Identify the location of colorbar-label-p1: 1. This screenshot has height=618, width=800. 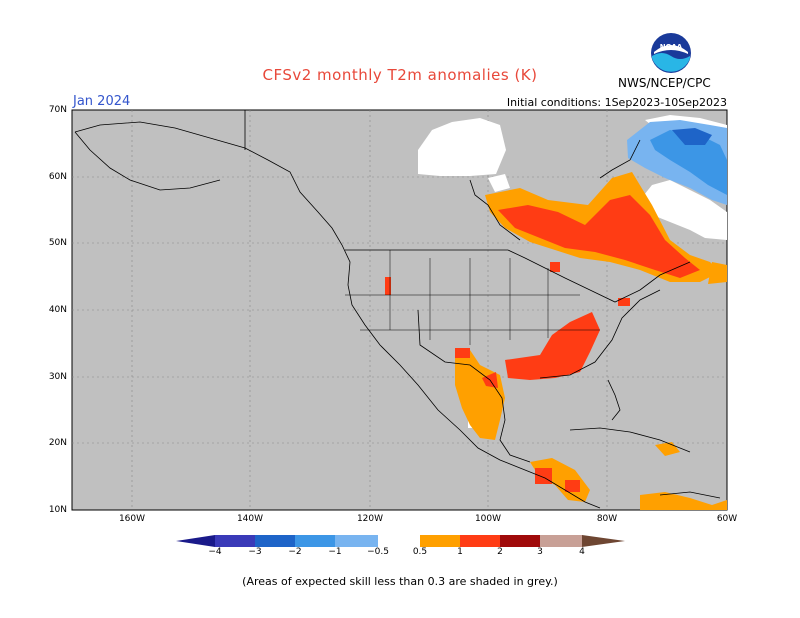
(460, 552).